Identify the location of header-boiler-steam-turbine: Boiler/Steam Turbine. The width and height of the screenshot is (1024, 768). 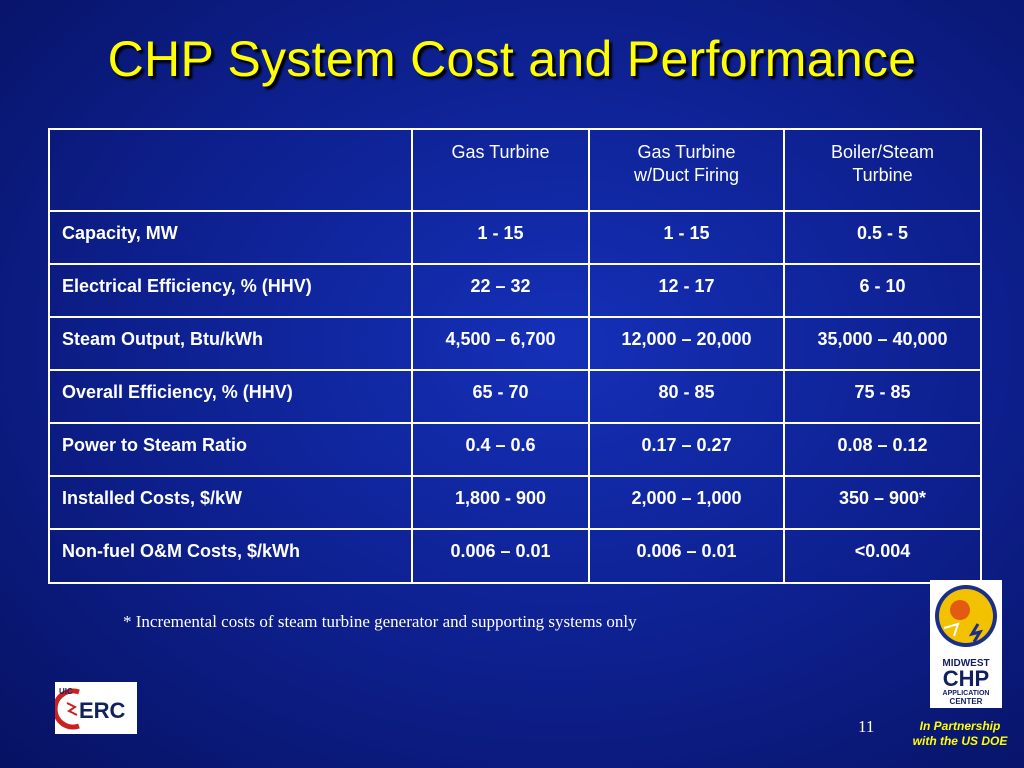
(882, 170).